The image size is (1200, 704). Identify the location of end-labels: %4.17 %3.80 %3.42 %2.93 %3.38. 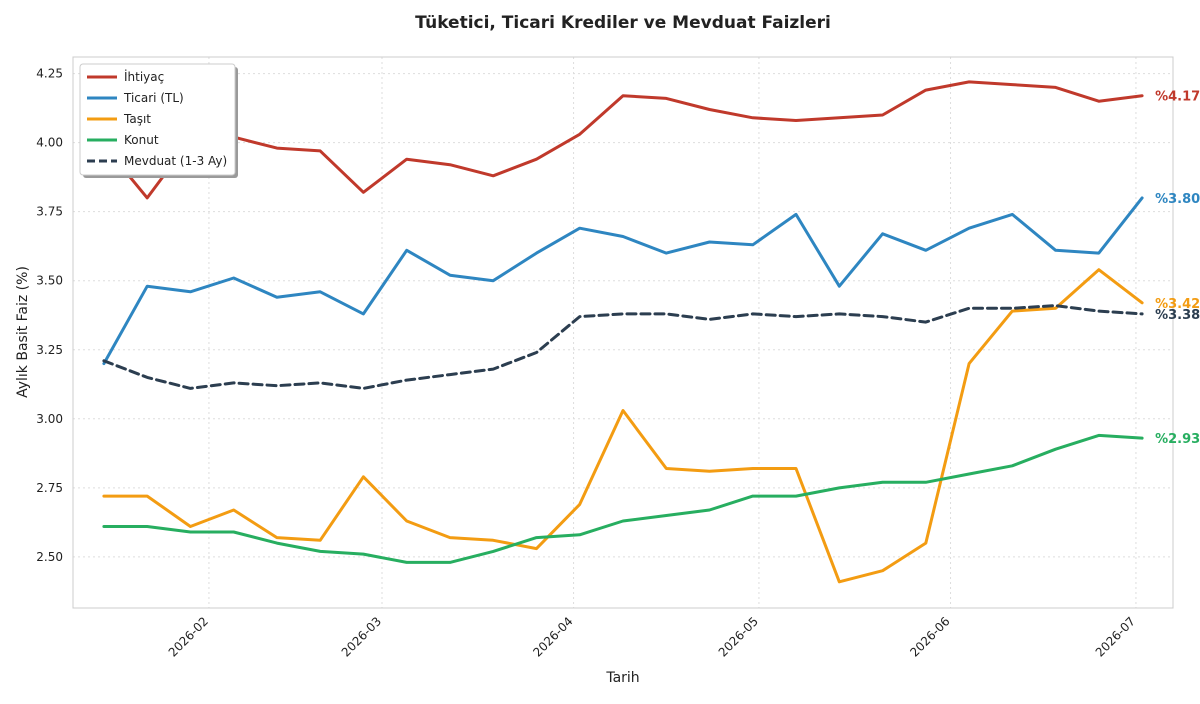
(1177, 268).